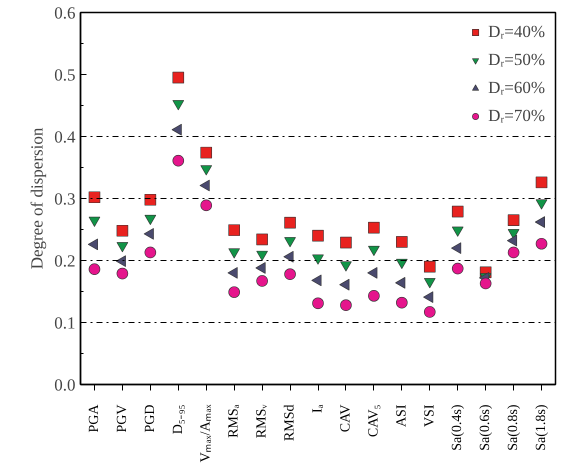 This screenshot has height=474, width=585. I want to click on x-tick-label: Iₐ, so click(318, 408).